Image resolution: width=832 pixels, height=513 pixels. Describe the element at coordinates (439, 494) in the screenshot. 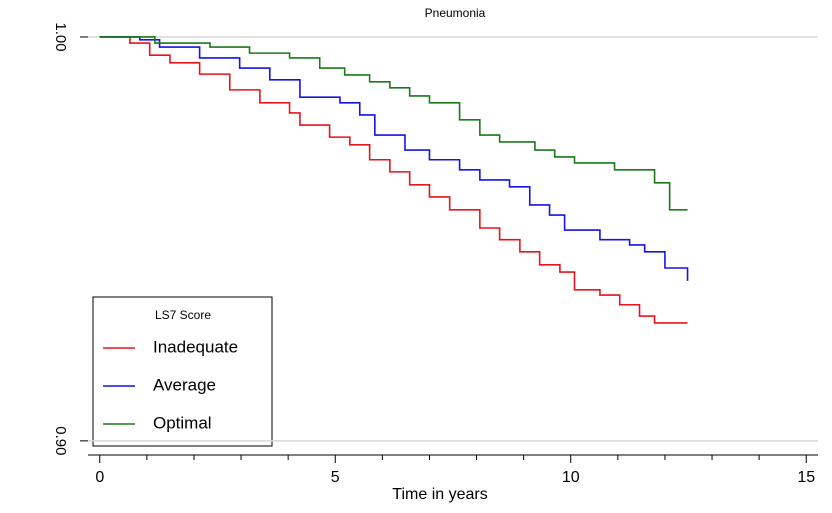

I see `x-axis-label: Time in years` at that location.